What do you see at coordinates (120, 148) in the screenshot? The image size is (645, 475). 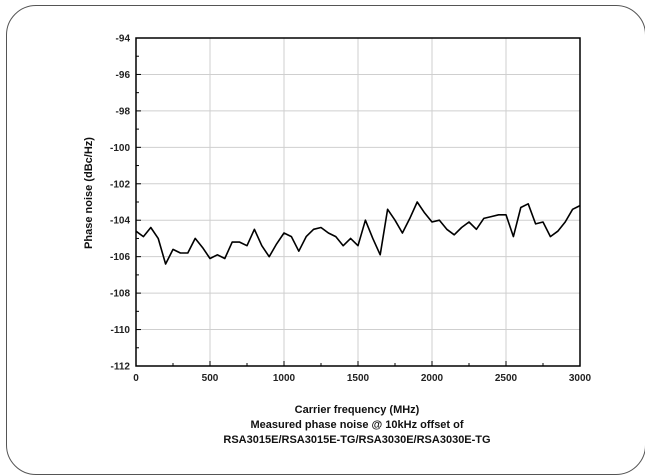 I see `y-tick-label: -100` at bounding box center [120, 148].